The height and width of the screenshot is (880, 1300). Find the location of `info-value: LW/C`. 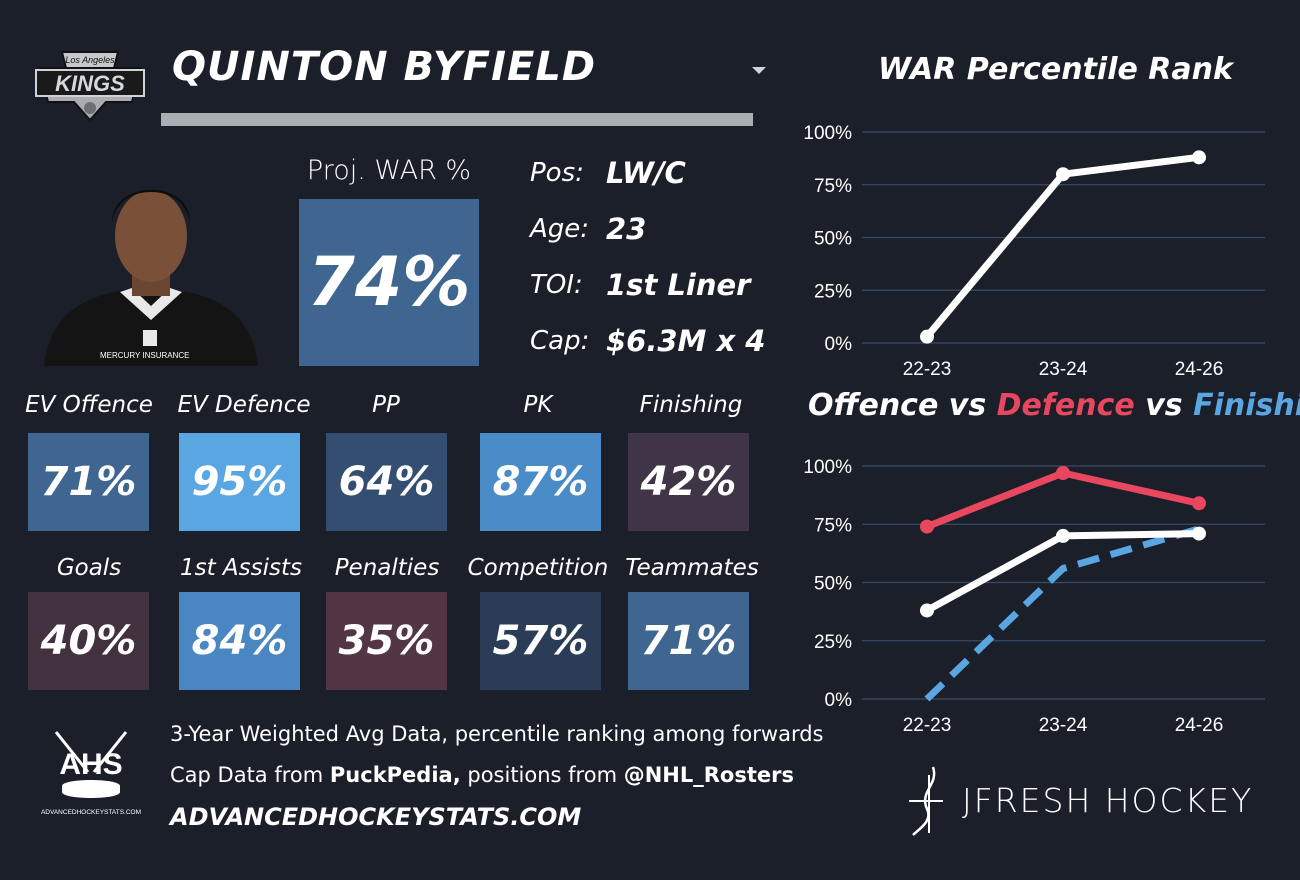

info-value: LW/C is located at coordinates (646, 173).